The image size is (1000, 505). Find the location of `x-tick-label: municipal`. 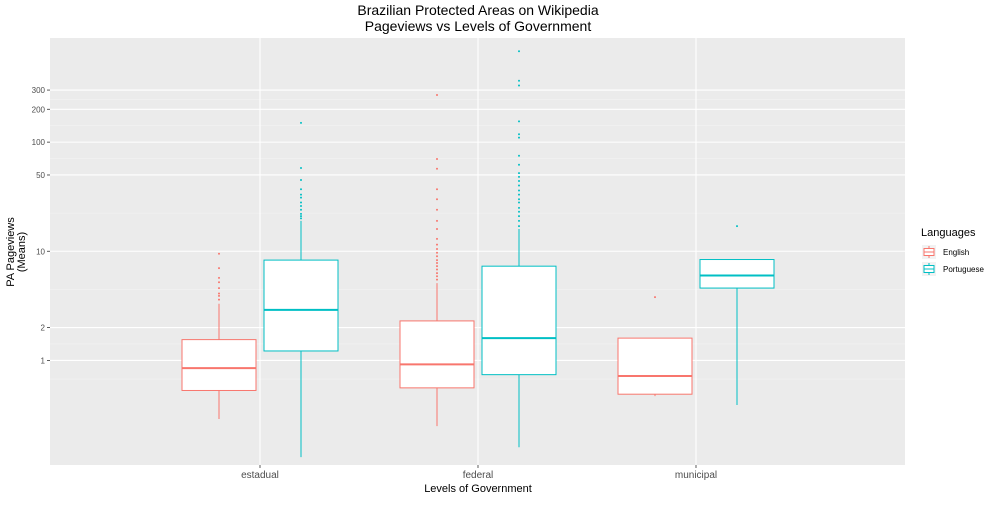

x-tick-label: municipal is located at coordinates (696, 475).